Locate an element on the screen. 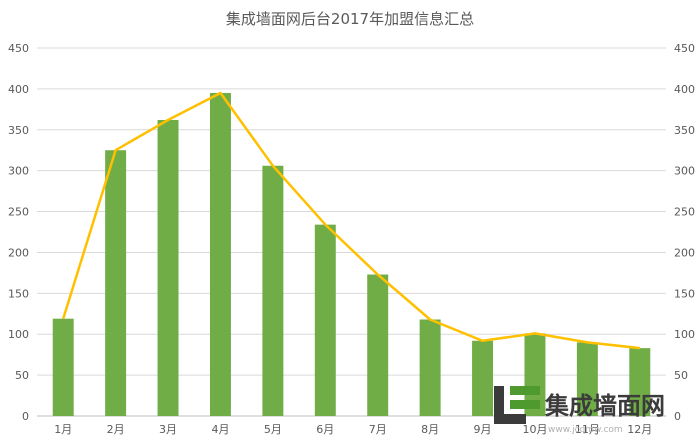 The width and height of the screenshot is (700, 446). x-tick-label: 3月 is located at coordinates (168, 429).